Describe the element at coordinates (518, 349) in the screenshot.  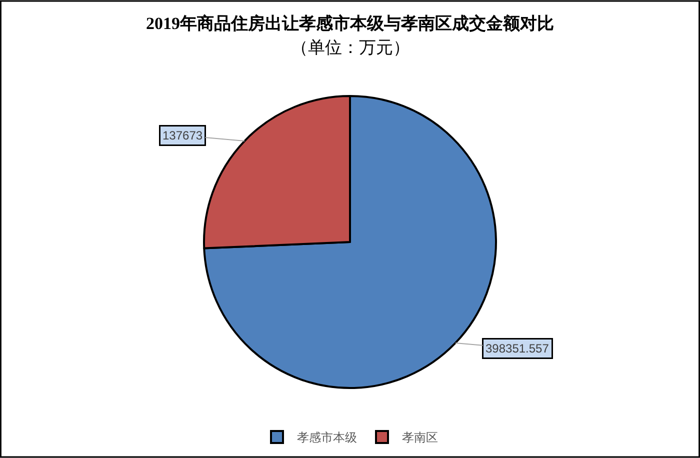
I see `data-label: 398351.557` at that location.